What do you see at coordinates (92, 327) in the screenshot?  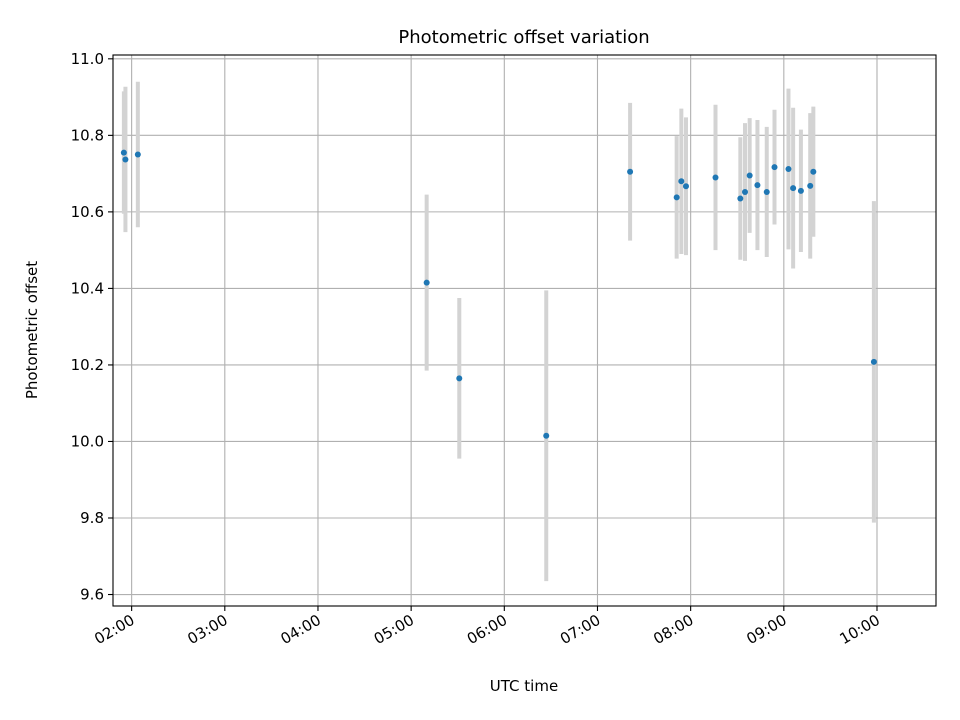 I see `y-axis: 9.6 9.8 10.0 10.2 10.4 10.6 10.8 11.0` at bounding box center [92, 327].